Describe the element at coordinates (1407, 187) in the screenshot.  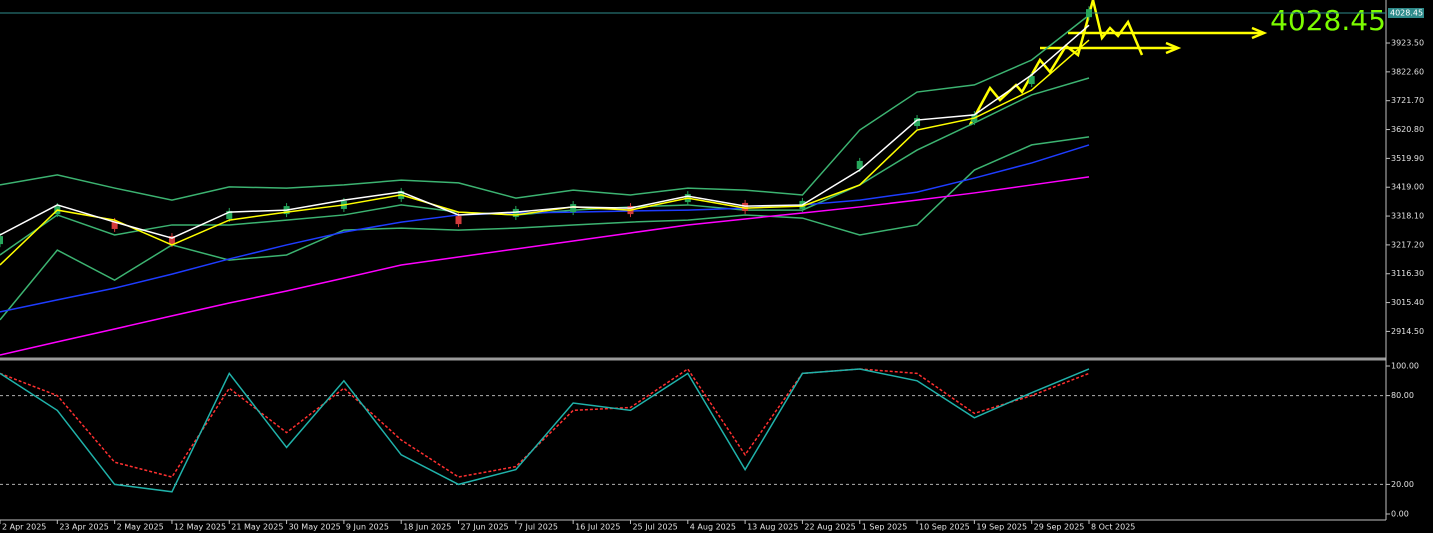
I see `y-tick-label: 3419.00` at that location.